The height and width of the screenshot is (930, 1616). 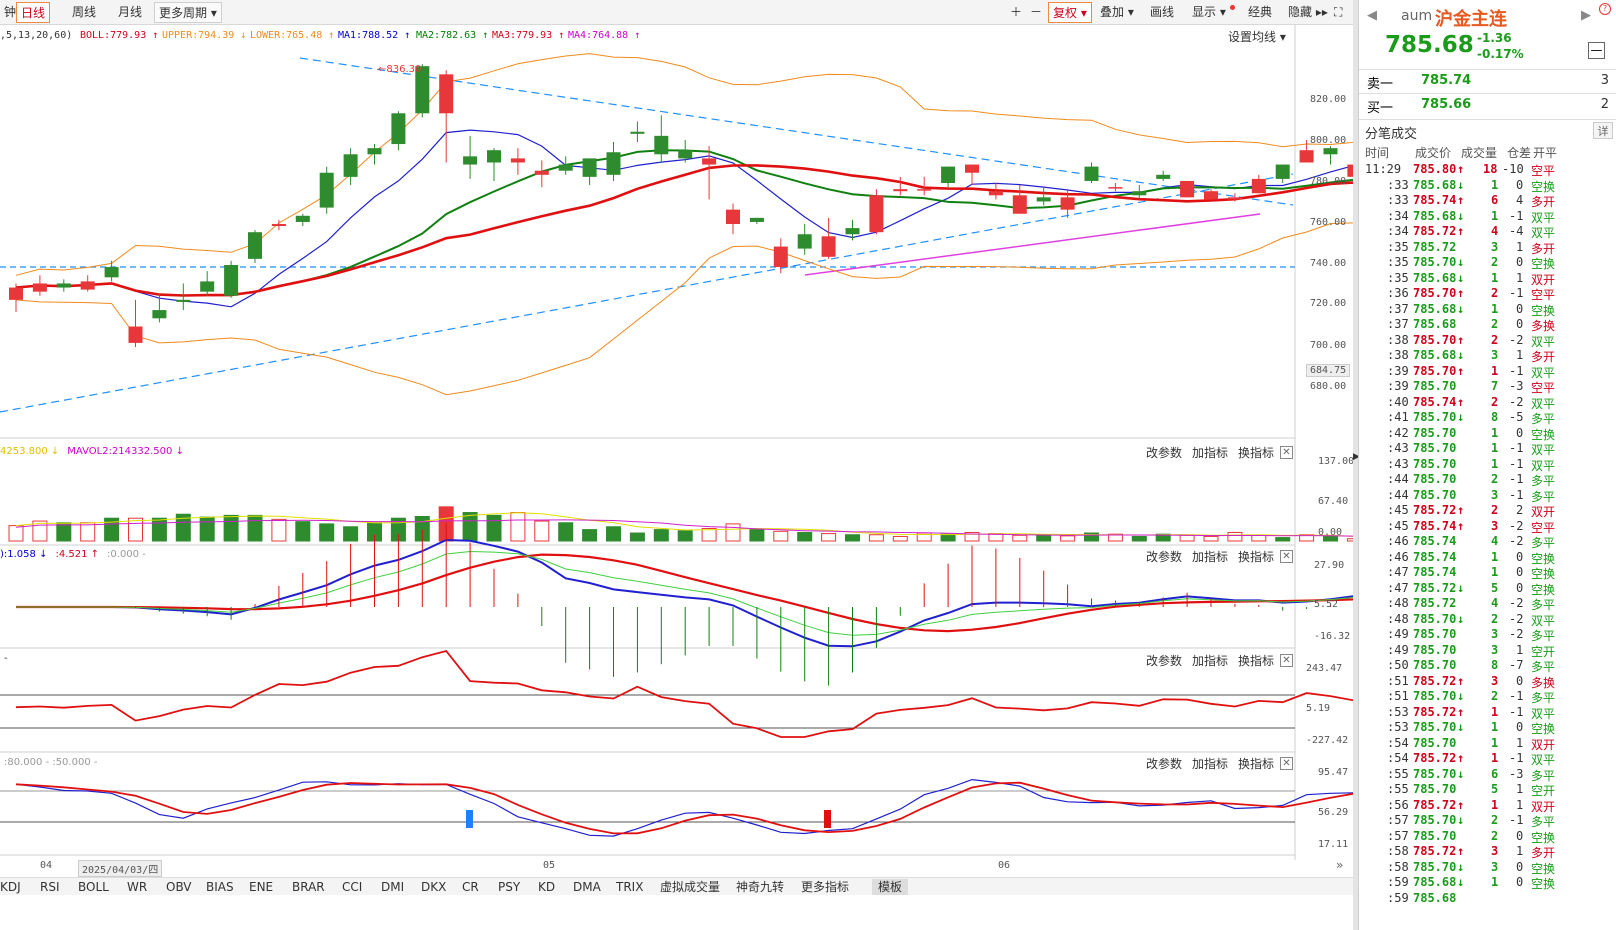 What do you see at coordinates (1016, 12) in the screenshot?
I see `tool-tab-0: ＋` at bounding box center [1016, 12].